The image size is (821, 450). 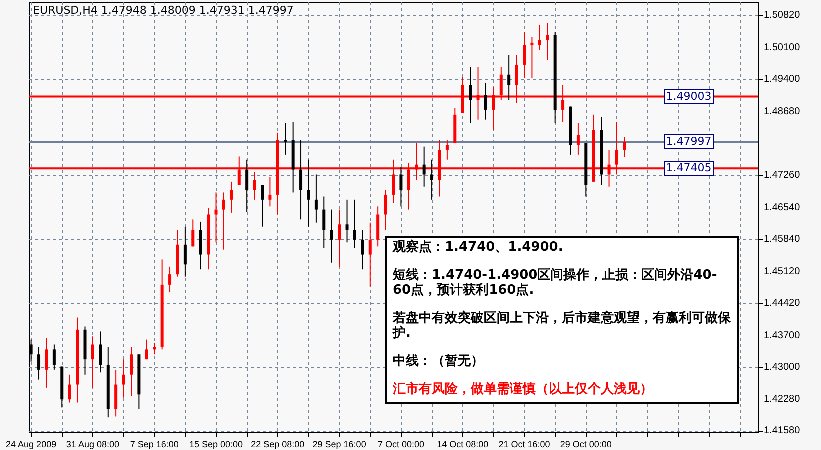 I want to click on y-tick-label: 1.43000, so click(x=782, y=367).